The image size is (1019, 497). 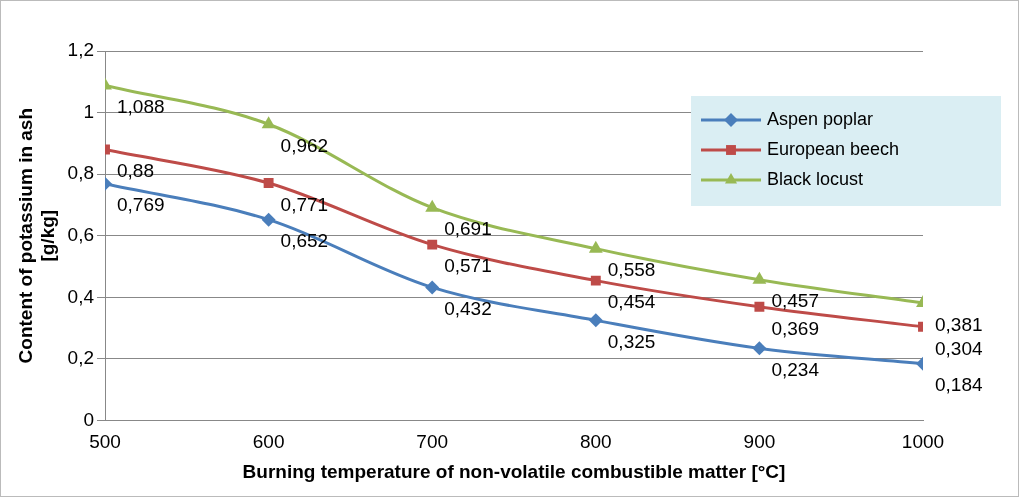 I want to click on x-tick-label: 500, so click(x=105, y=442).